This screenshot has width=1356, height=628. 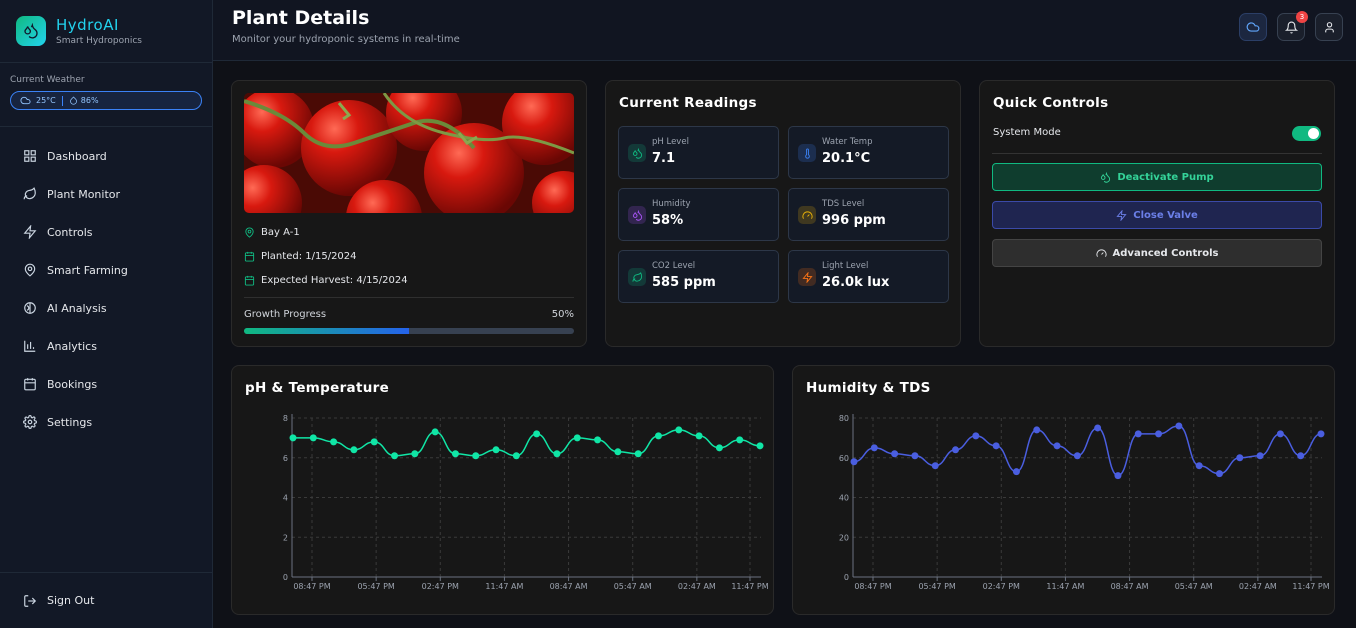 I want to click on harvest-row: Expected Harvest: 4/15/2024, so click(x=326, y=280).